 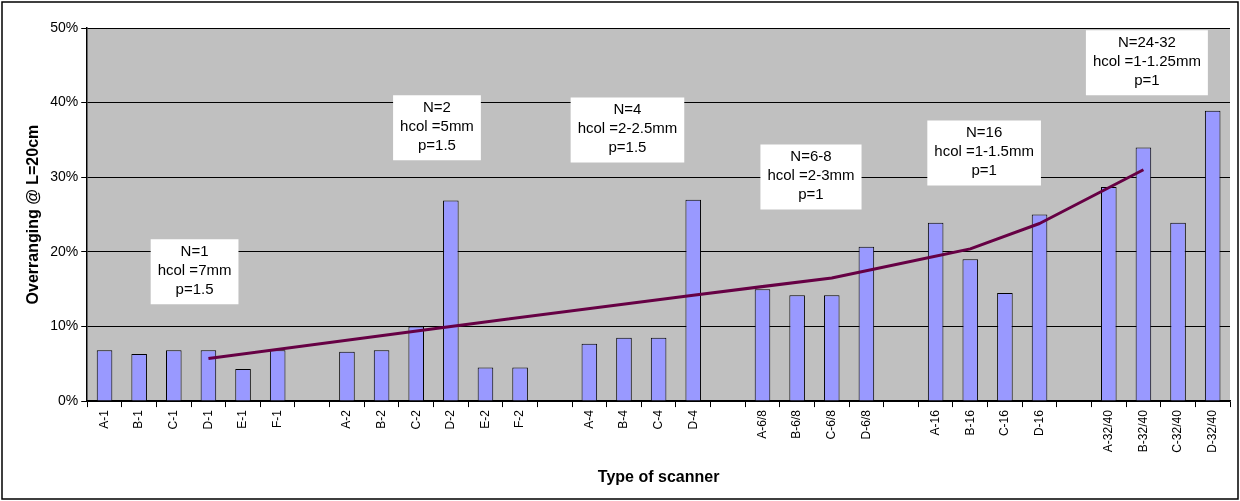 I want to click on annotation: N=2 hcol =5mm p=1.5, so click(x=437, y=125).